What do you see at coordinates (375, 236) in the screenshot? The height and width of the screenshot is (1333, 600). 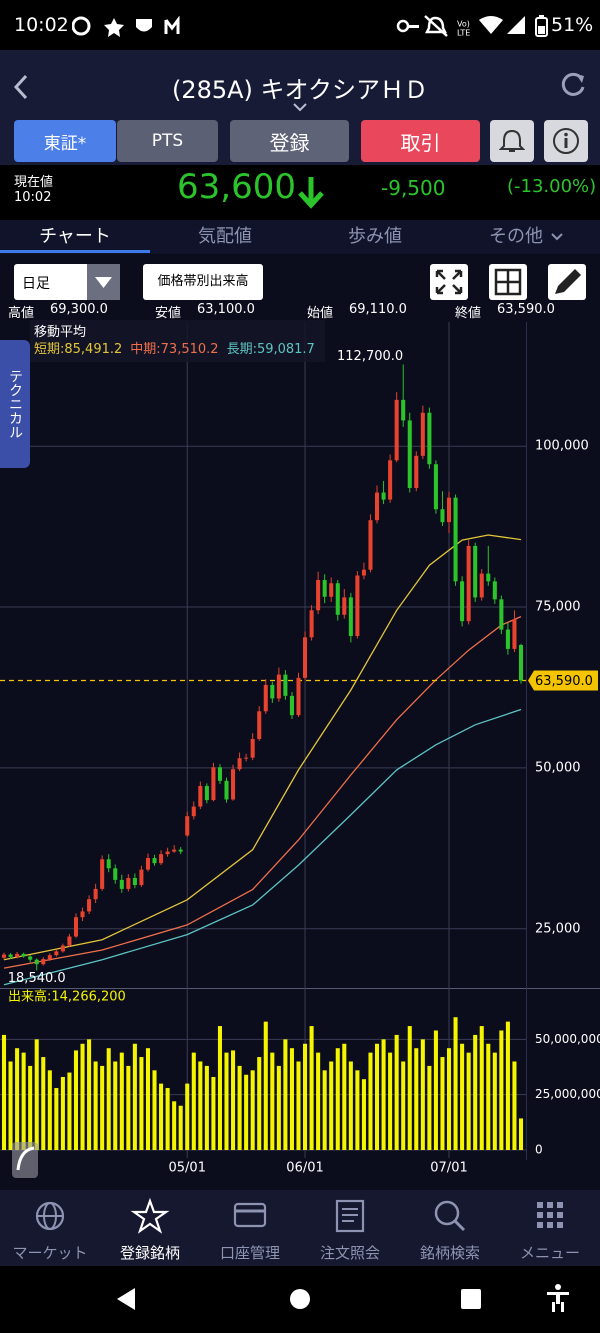 I see `tab-ticks: 歩み値` at bounding box center [375, 236].